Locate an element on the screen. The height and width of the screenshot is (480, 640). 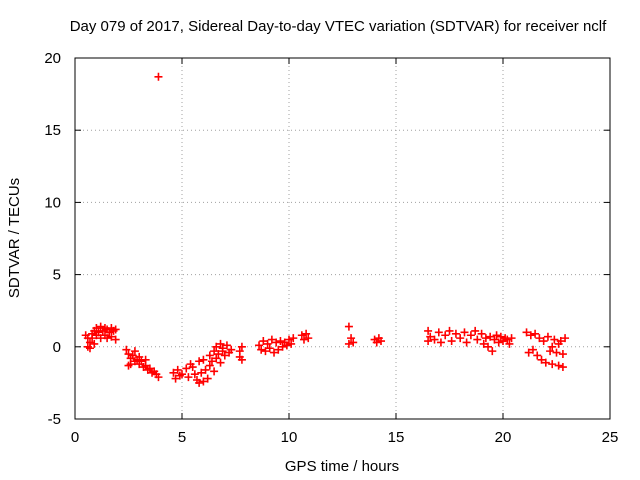
x-axis-label: GPS time / hours is located at coordinates (342, 466).